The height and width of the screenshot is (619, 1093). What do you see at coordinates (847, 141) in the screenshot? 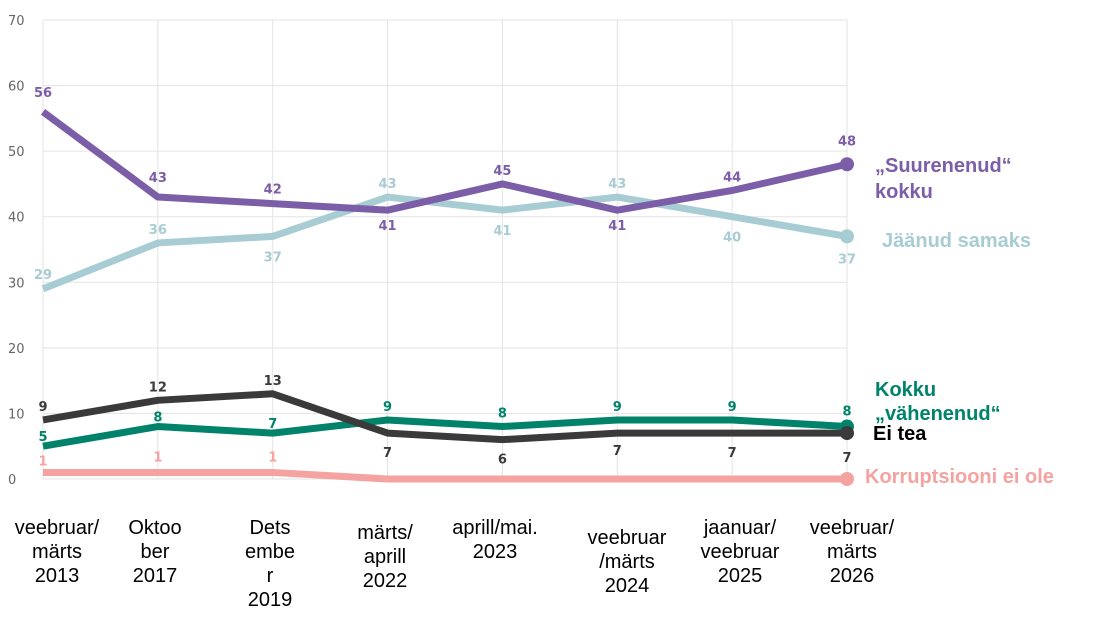
I see `data-label-suurenenud: 48` at bounding box center [847, 141].